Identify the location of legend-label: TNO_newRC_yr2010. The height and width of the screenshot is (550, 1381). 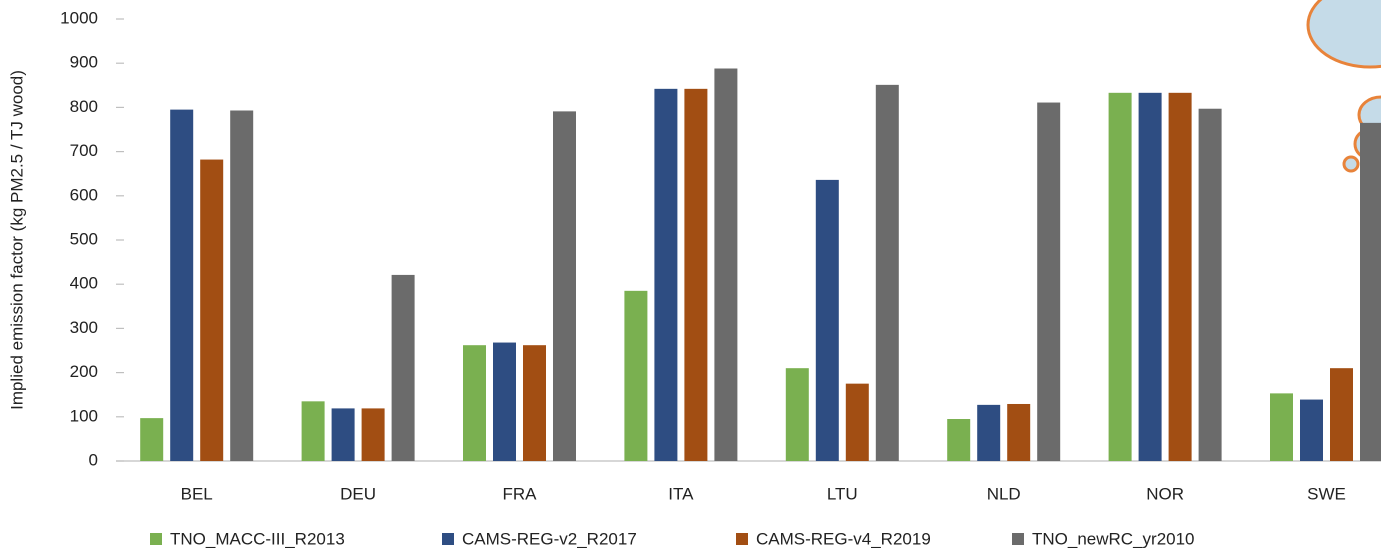
(1113, 538).